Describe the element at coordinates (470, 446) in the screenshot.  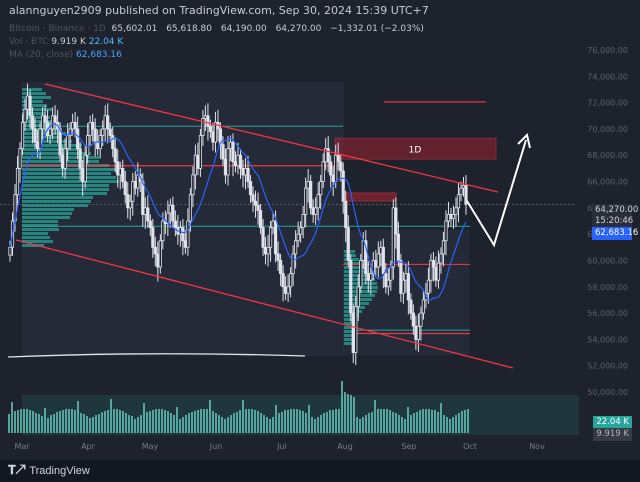
I see `time-tick-label: Oct` at that location.